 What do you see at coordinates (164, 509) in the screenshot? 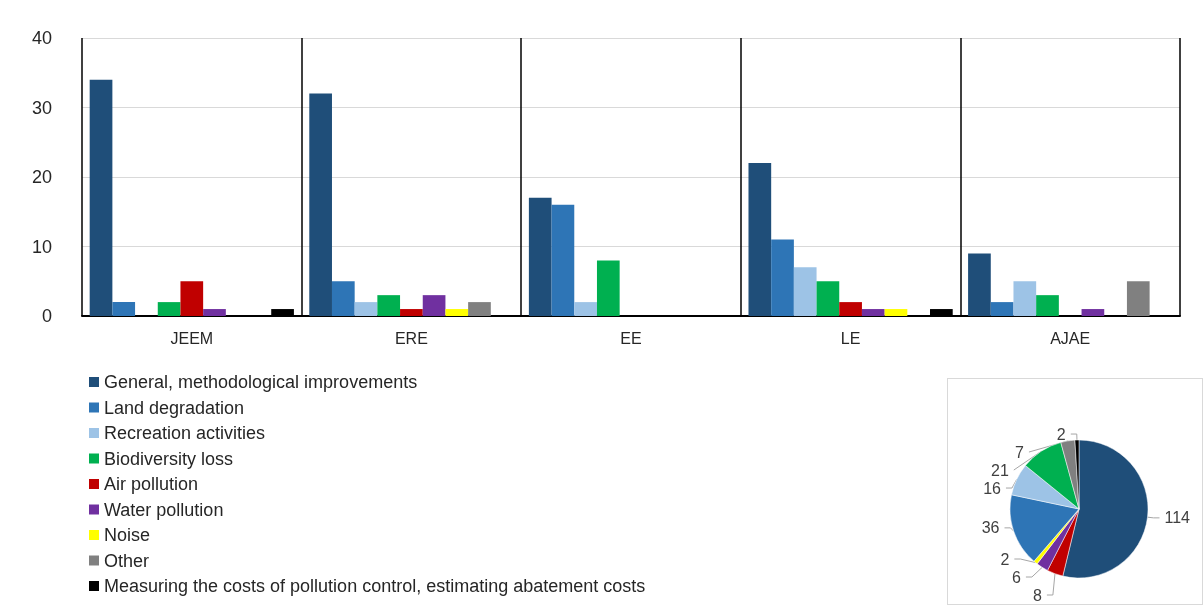
I see `legend-label: Water pollution` at bounding box center [164, 509].